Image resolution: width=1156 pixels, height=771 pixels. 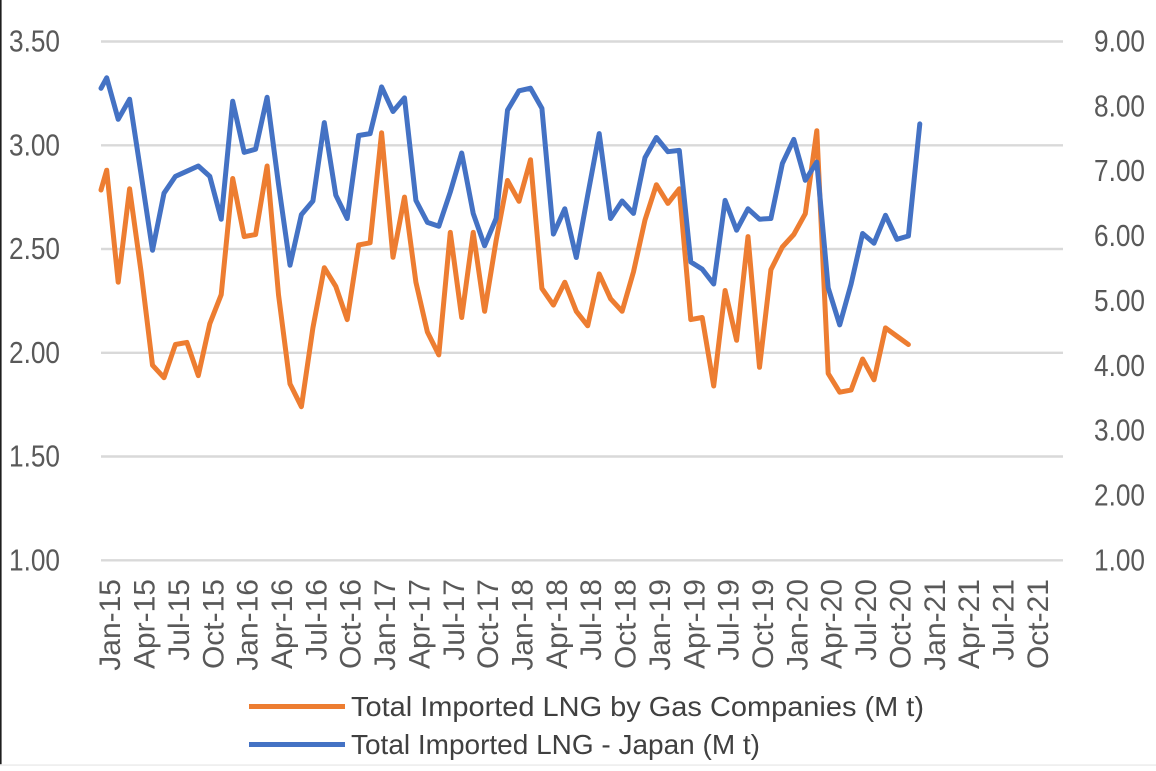 What do you see at coordinates (660, 625) in the screenshot?
I see `svg-text: Jan-19` at bounding box center [660, 625].